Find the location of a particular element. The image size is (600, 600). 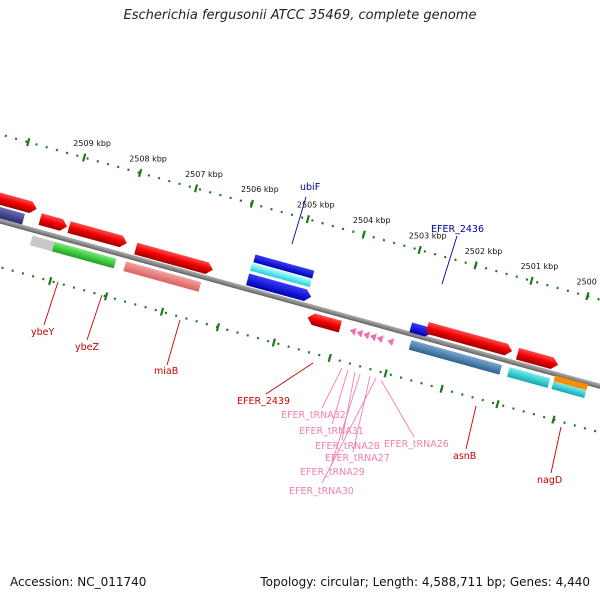

connector-tRNA27 is located at coordinates (361, 414).